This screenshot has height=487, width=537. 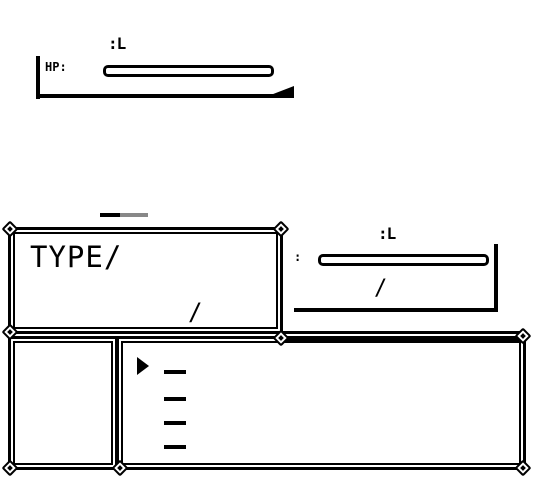 What do you see at coordinates (298, 257) in the screenshot?
I see `player-hp-label: :` at bounding box center [298, 257].